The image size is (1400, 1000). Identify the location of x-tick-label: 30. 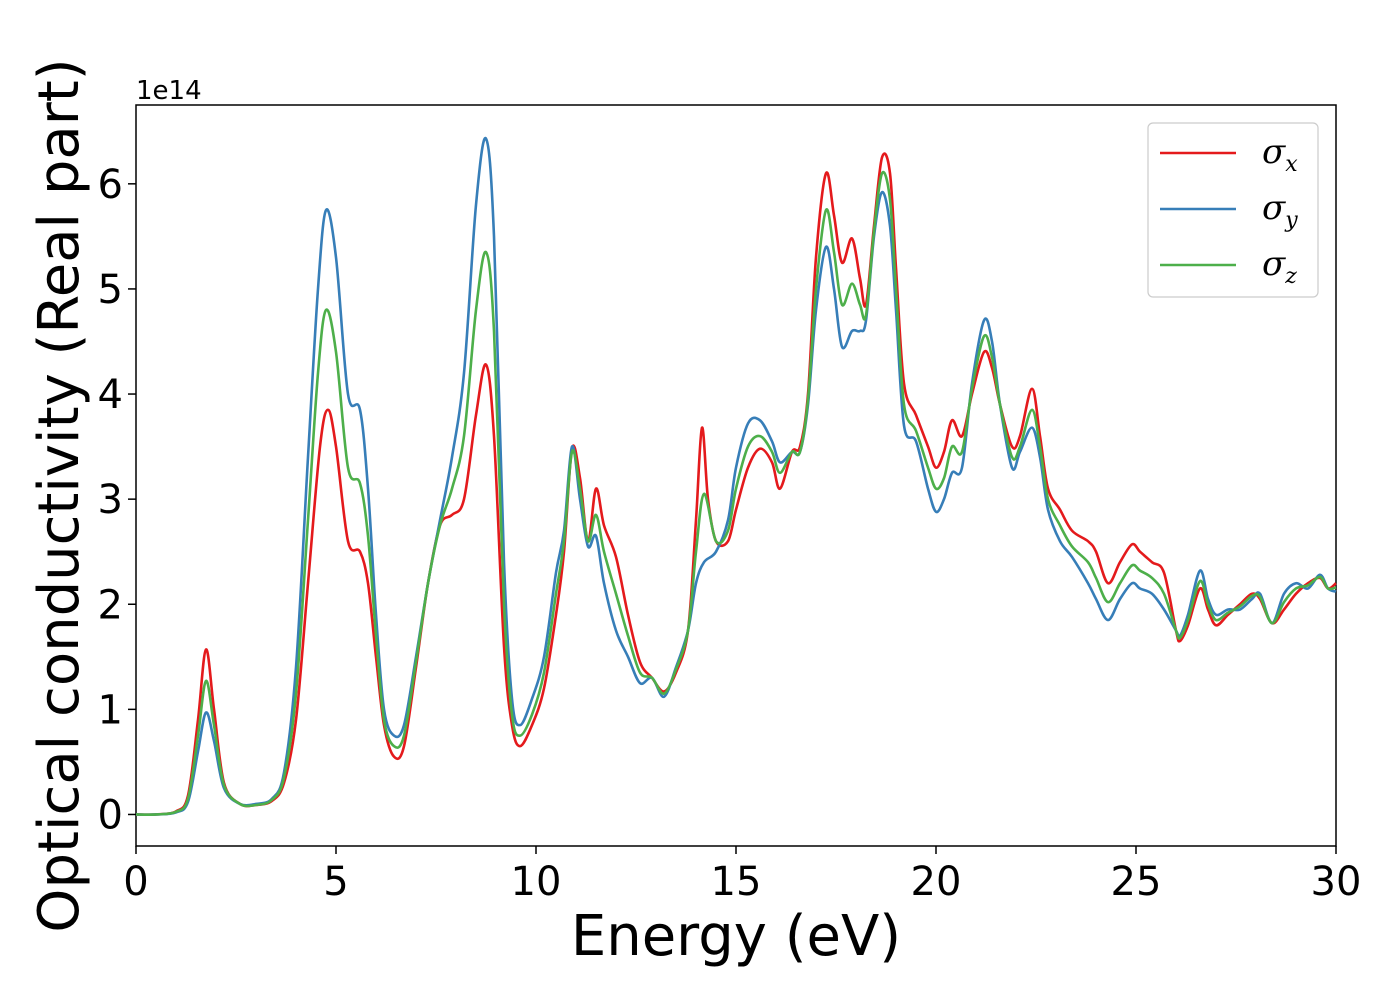
(1336, 882).